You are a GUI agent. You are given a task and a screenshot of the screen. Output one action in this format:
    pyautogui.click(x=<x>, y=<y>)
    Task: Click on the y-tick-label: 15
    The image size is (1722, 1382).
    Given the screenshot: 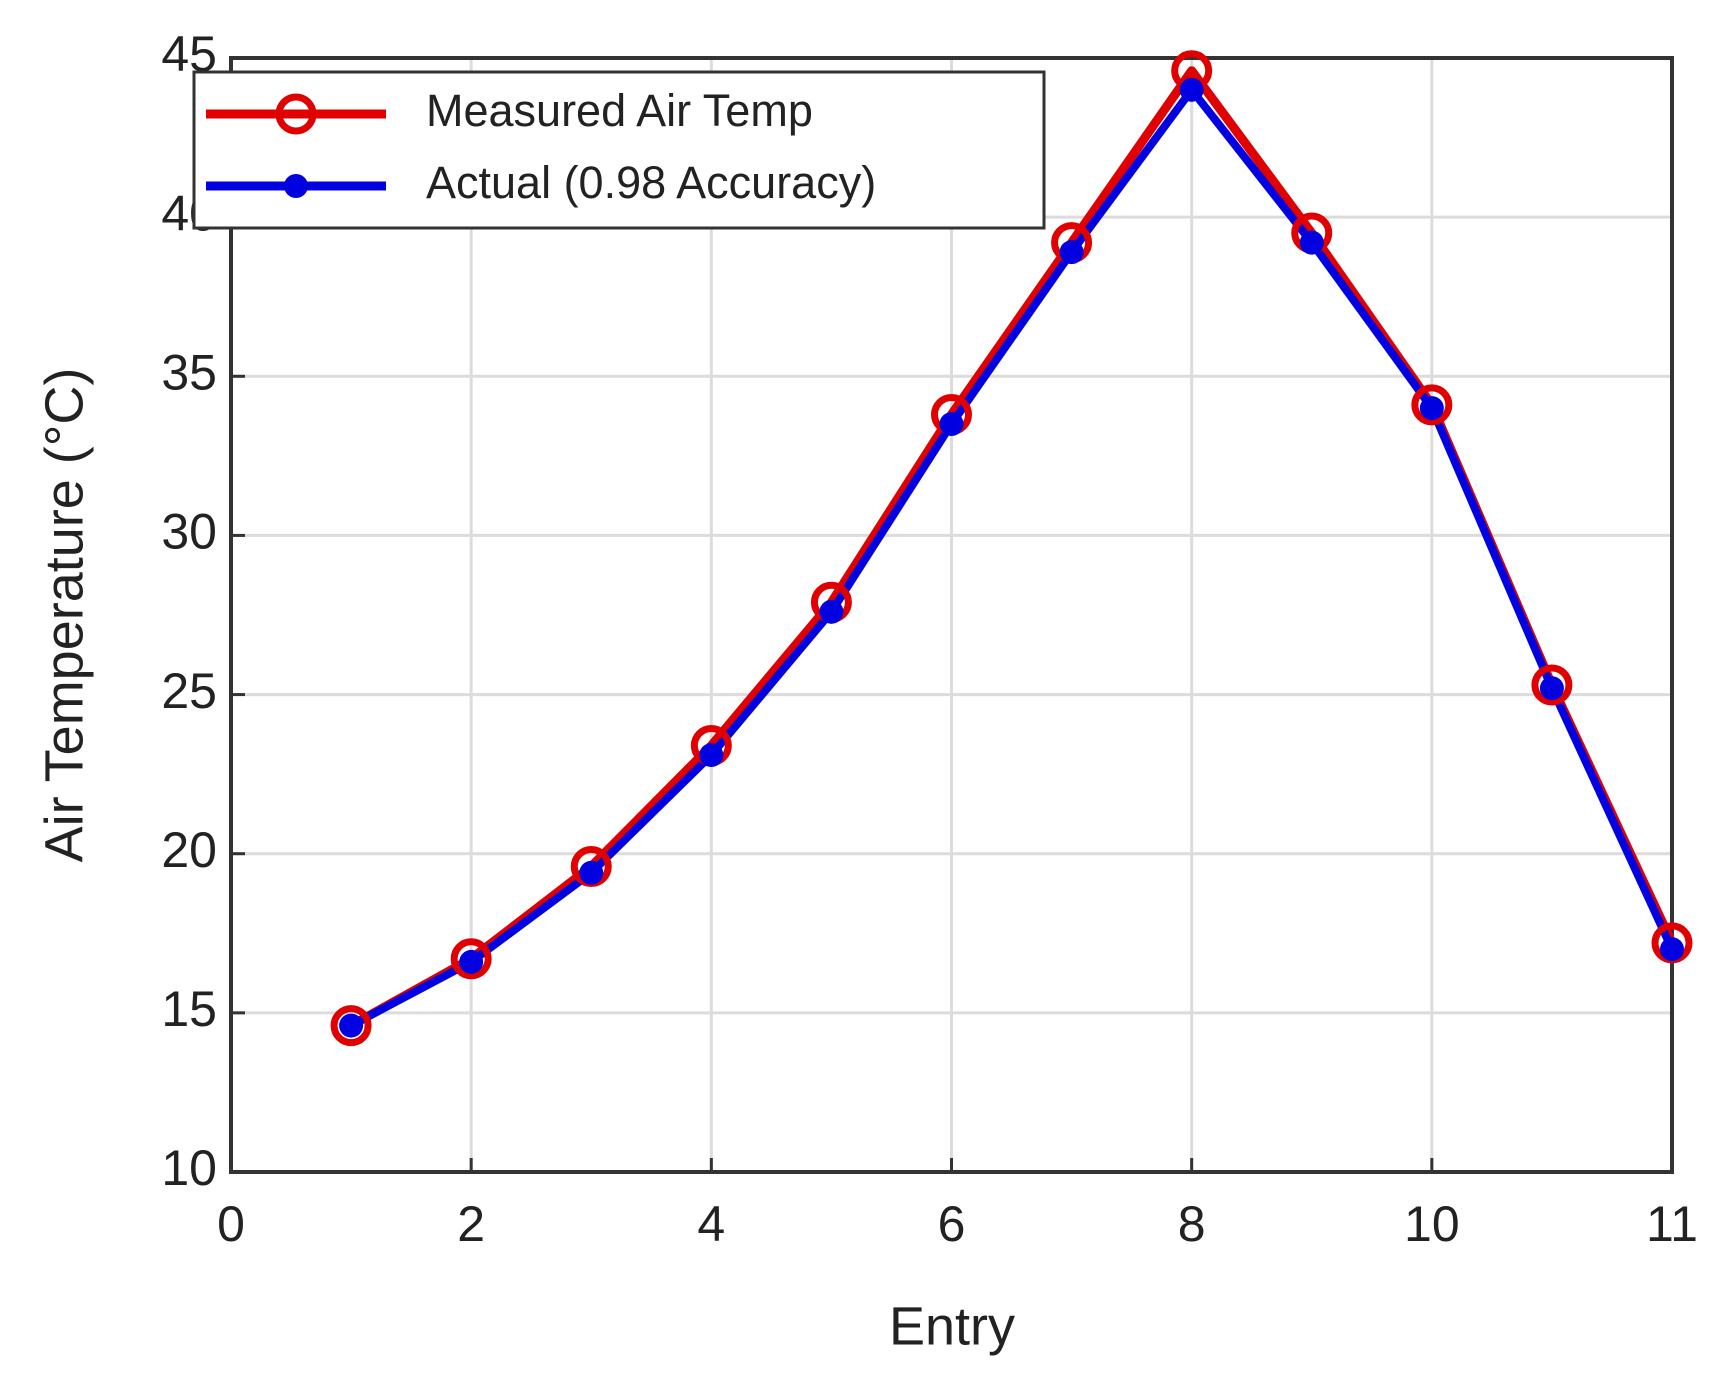 What is the action you would take?
    pyautogui.click(x=189, y=1009)
    